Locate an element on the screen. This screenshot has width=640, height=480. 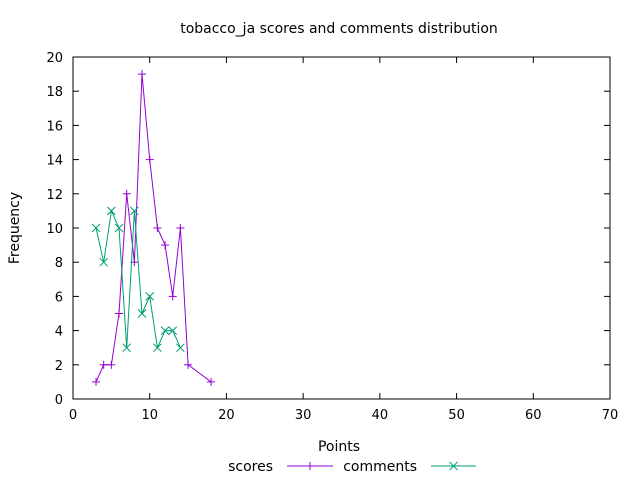
series-layer is located at coordinates (153, 228).